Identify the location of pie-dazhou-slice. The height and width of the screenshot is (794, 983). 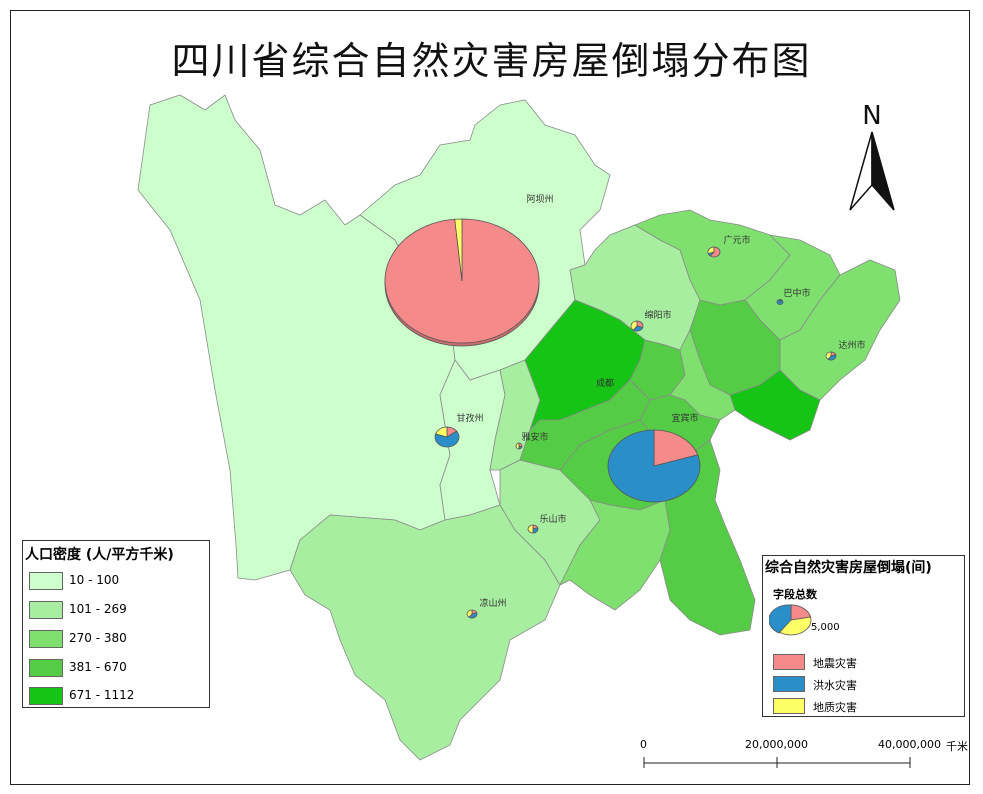
(828, 355).